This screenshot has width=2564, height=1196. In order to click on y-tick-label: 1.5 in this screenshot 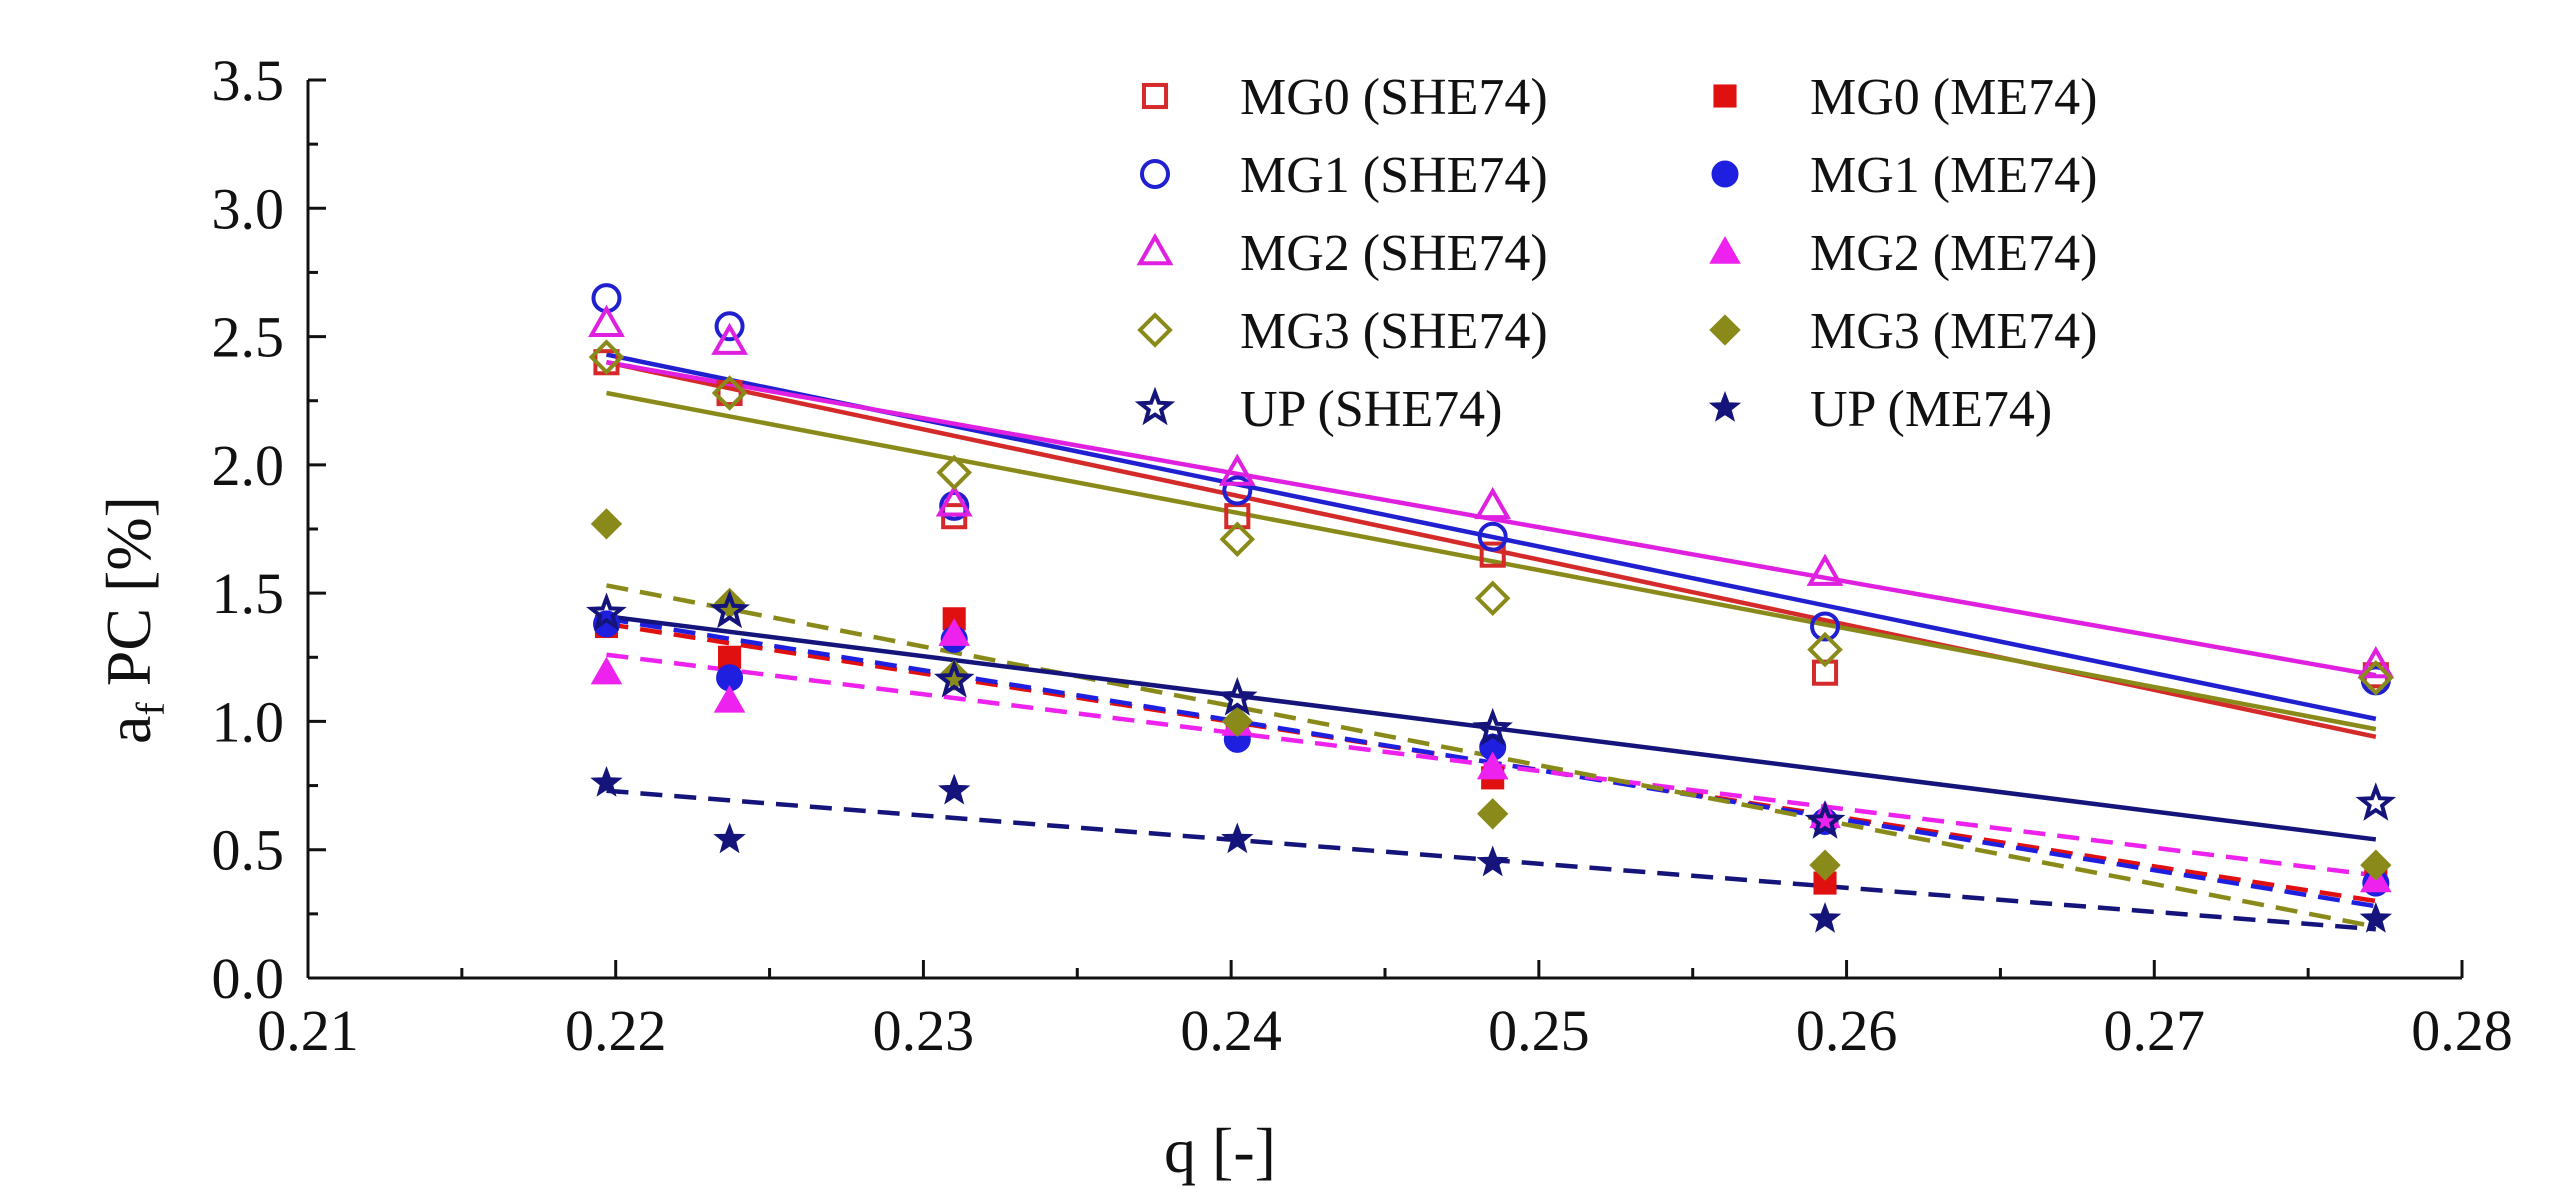, I will do `click(248, 593)`.